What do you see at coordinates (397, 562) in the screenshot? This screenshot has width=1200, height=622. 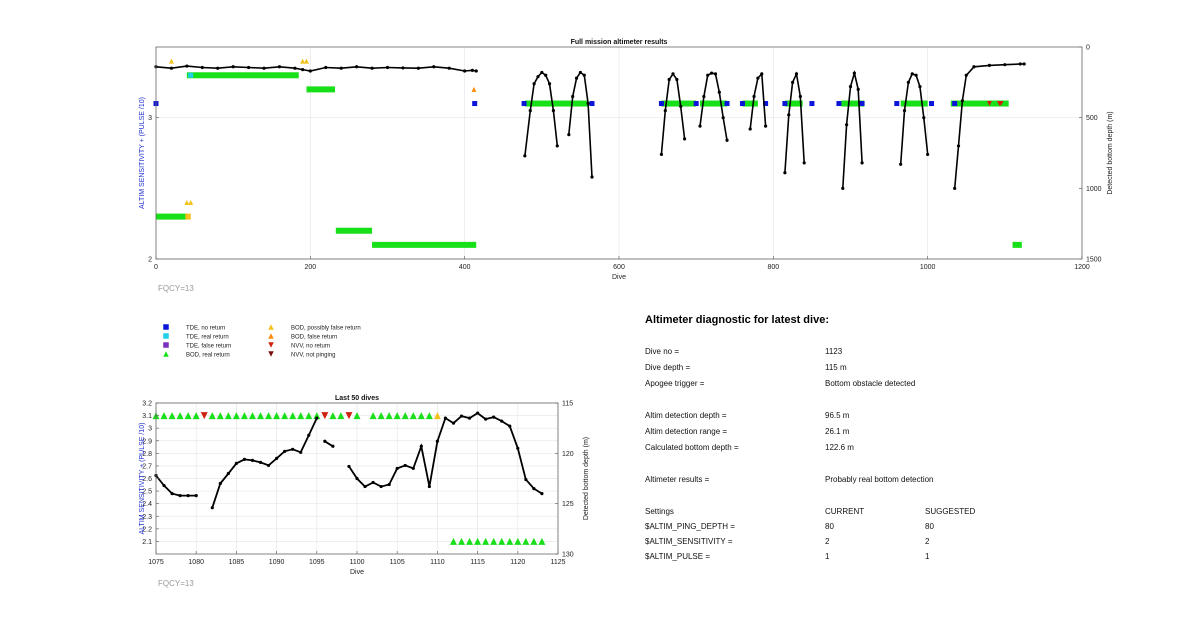 I see `last50-x-tick-label: 1105` at bounding box center [397, 562].